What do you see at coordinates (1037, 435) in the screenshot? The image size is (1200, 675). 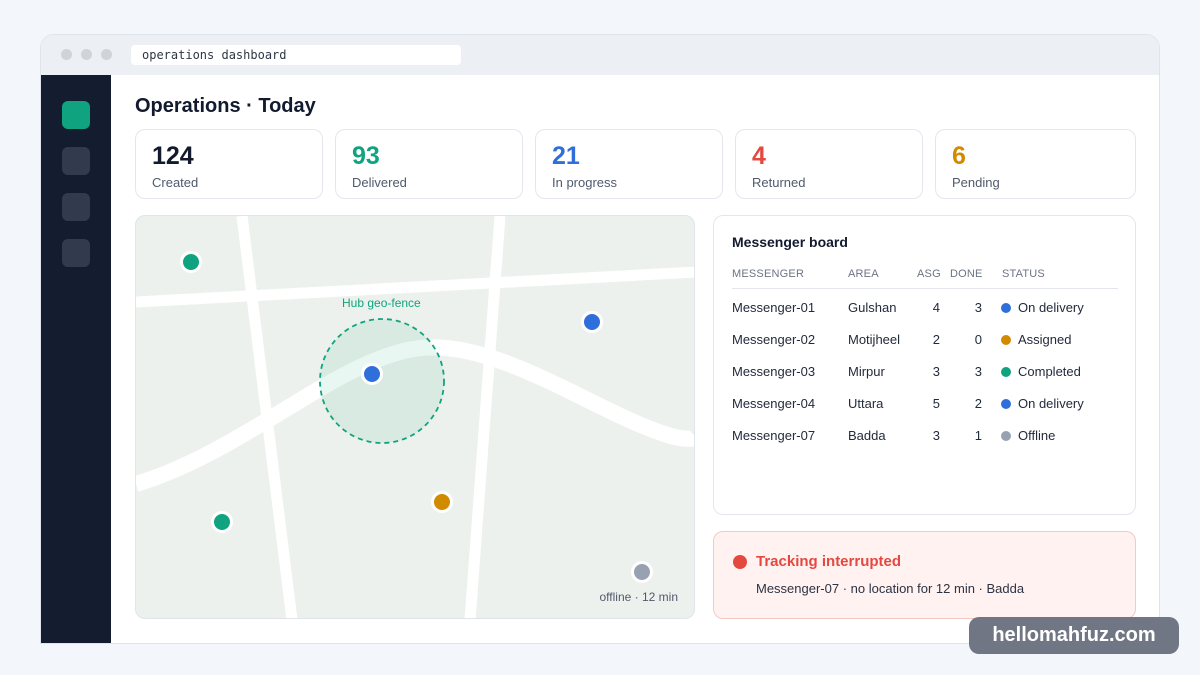 I see `status-label: Offline` at bounding box center [1037, 435].